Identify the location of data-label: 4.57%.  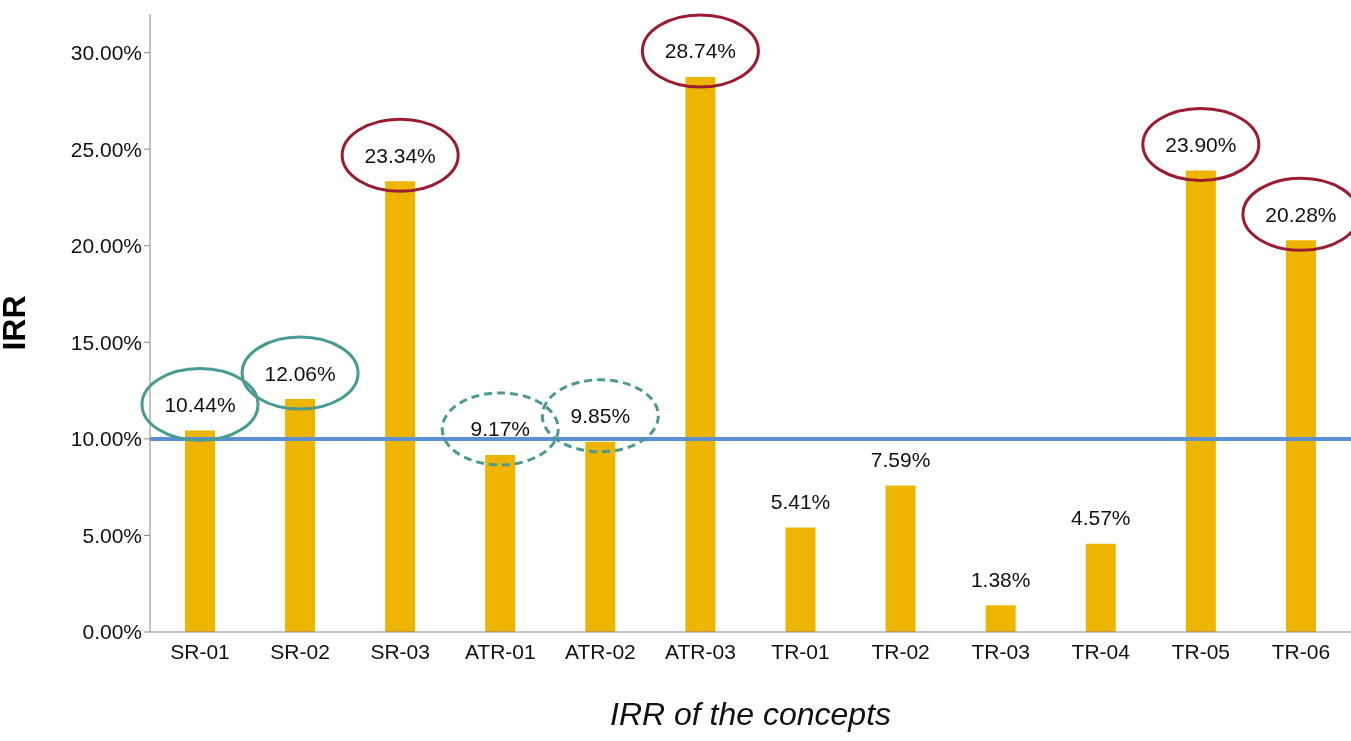
(1100, 518).